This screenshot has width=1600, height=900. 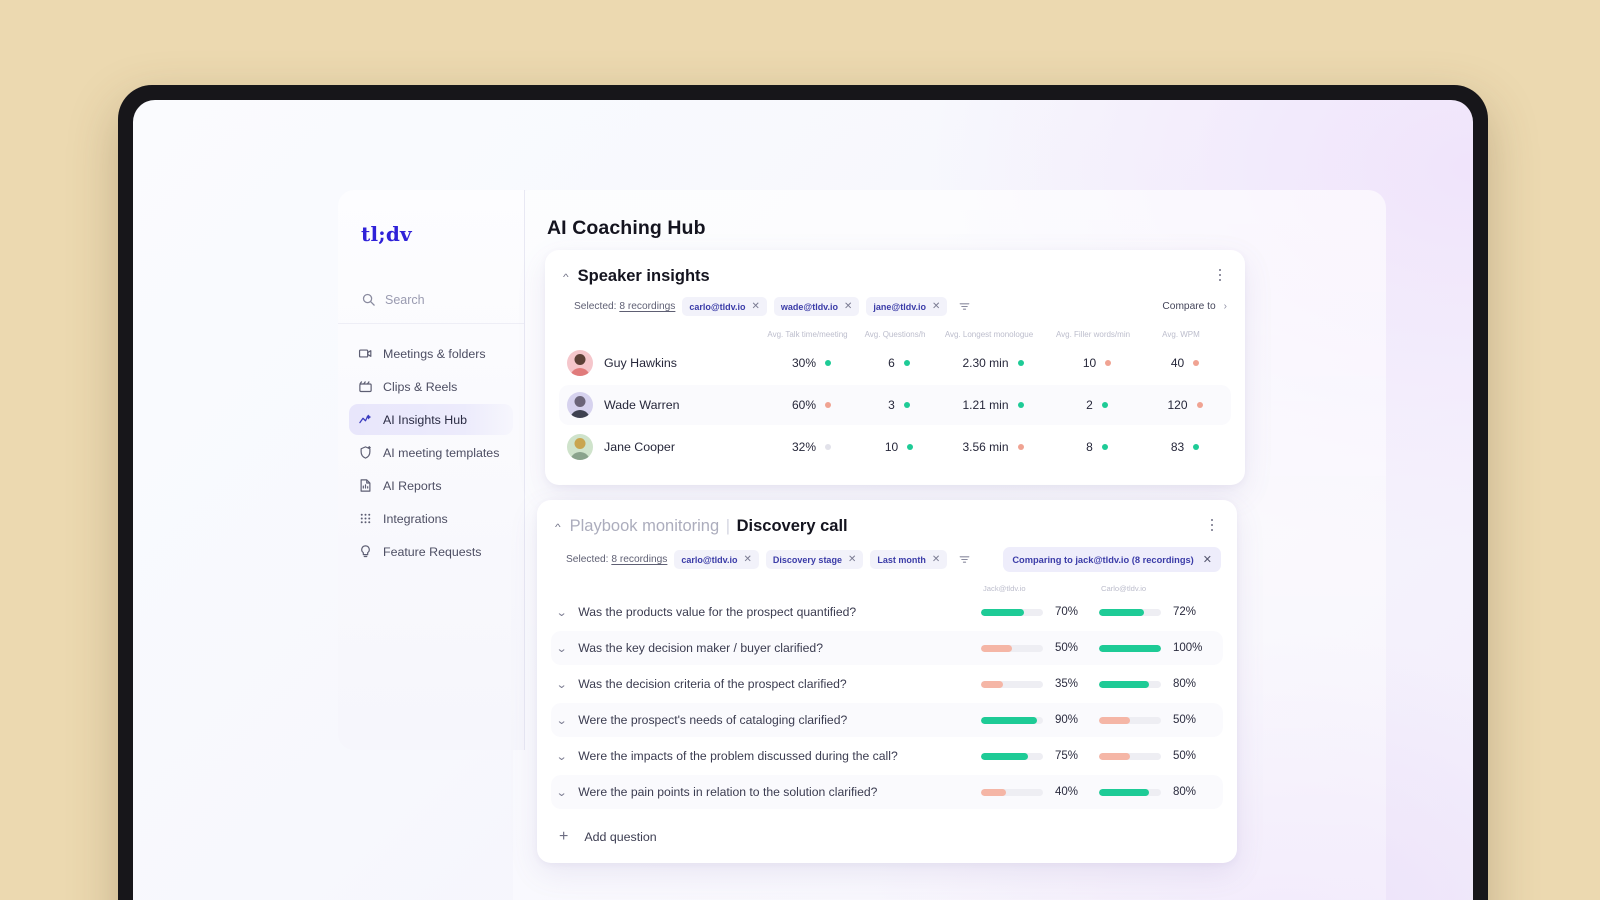 What do you see at coordinates (993, 447) in the screenshot?
I see `cell-monologue: 3.56 min` at bounding box center [993, 447].